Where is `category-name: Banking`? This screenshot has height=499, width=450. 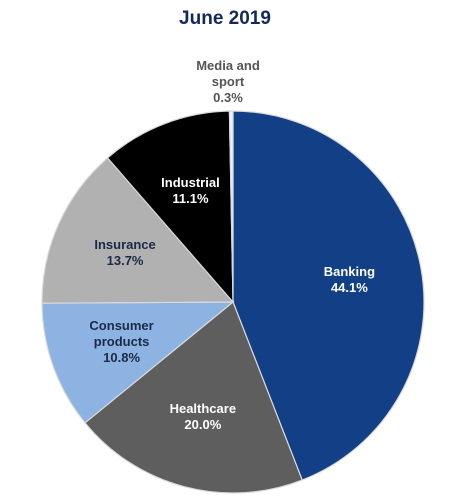 category-name: Banking is located at coordinates (349, 272).